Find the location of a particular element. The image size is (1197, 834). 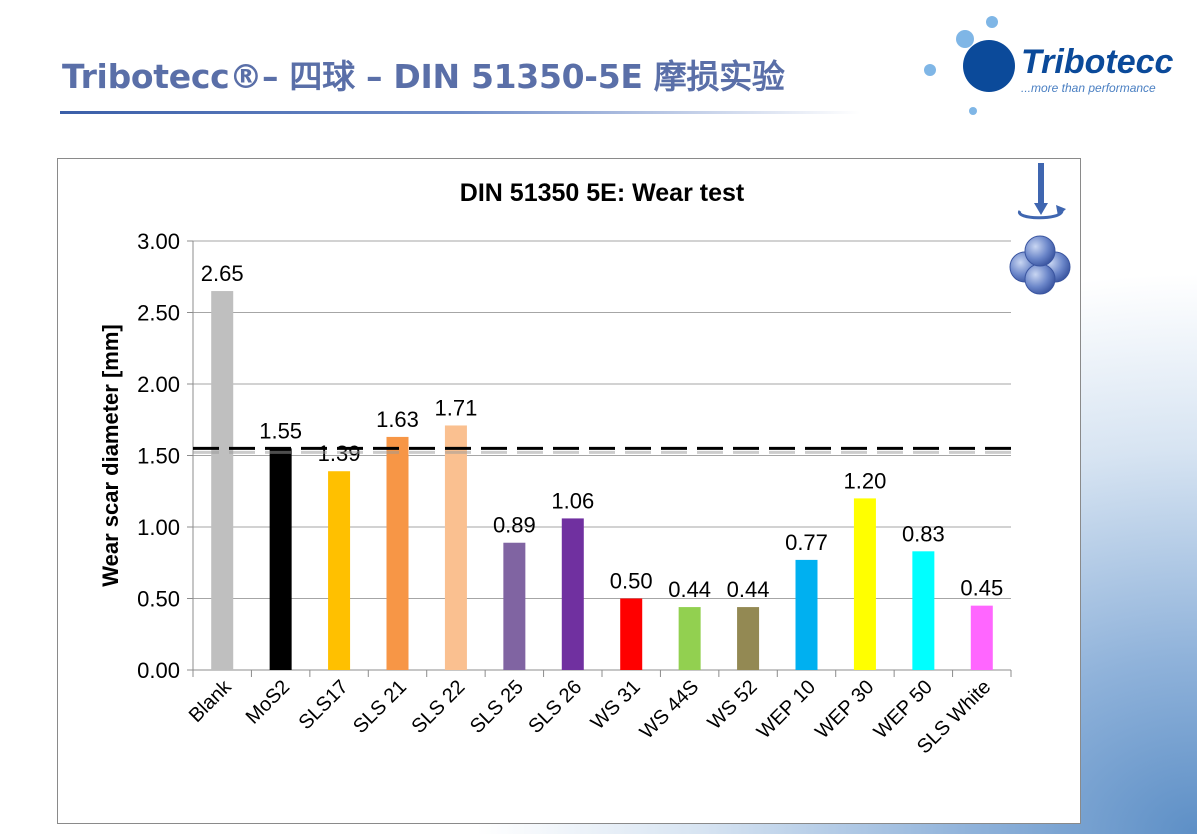

category-label: Blank is located at coordinates (211, 701).